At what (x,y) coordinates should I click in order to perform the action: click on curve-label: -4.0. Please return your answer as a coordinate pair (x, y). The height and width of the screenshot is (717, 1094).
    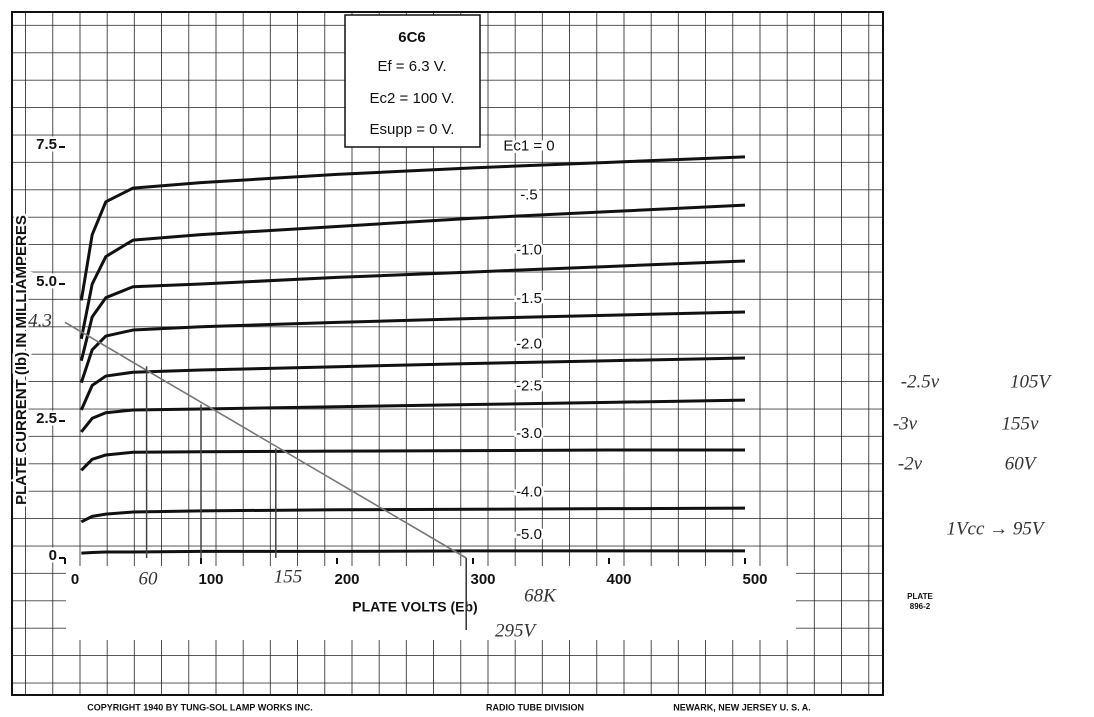
    Looking at the image, I should click on (529, 492).